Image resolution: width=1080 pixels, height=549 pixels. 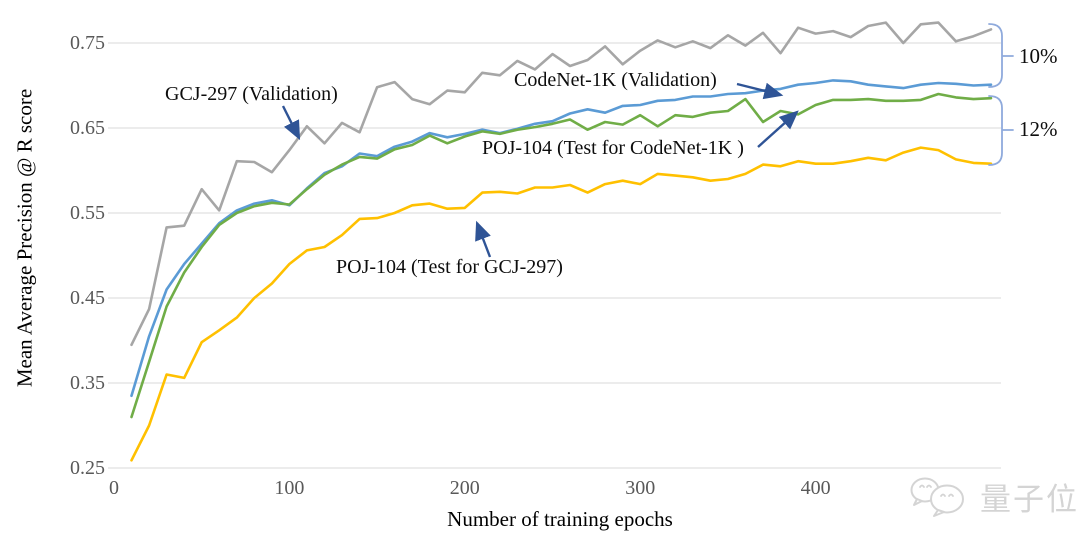 I want to click on series-label-gcj297-validation: GCJ-297 (Validation), so click(x=251, y=94).